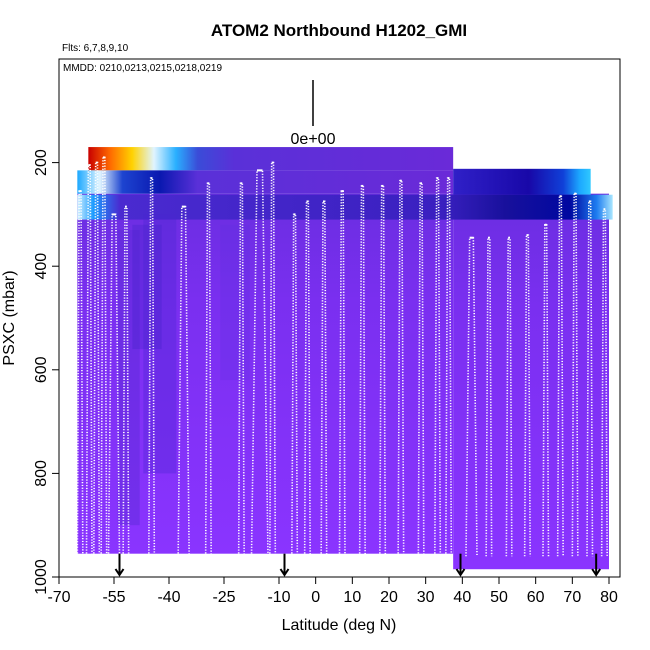 This screenshot has height=650, width=650. What do you see at coordinates (332, 591) in the screenshot?
I see `x-axis: -70 -55 -40 -25 -10 0 10 20 30 40 50 60 70 80` at bounding box center [332, 591].